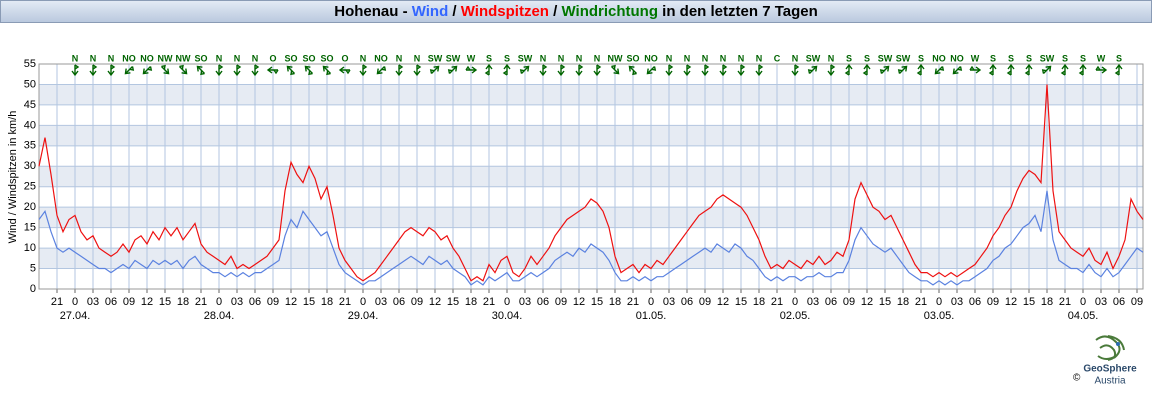  What do you see at coordinates (430, 11) in the screenshot?
I see `title-part: Wind` at bounding box center [430, 11].